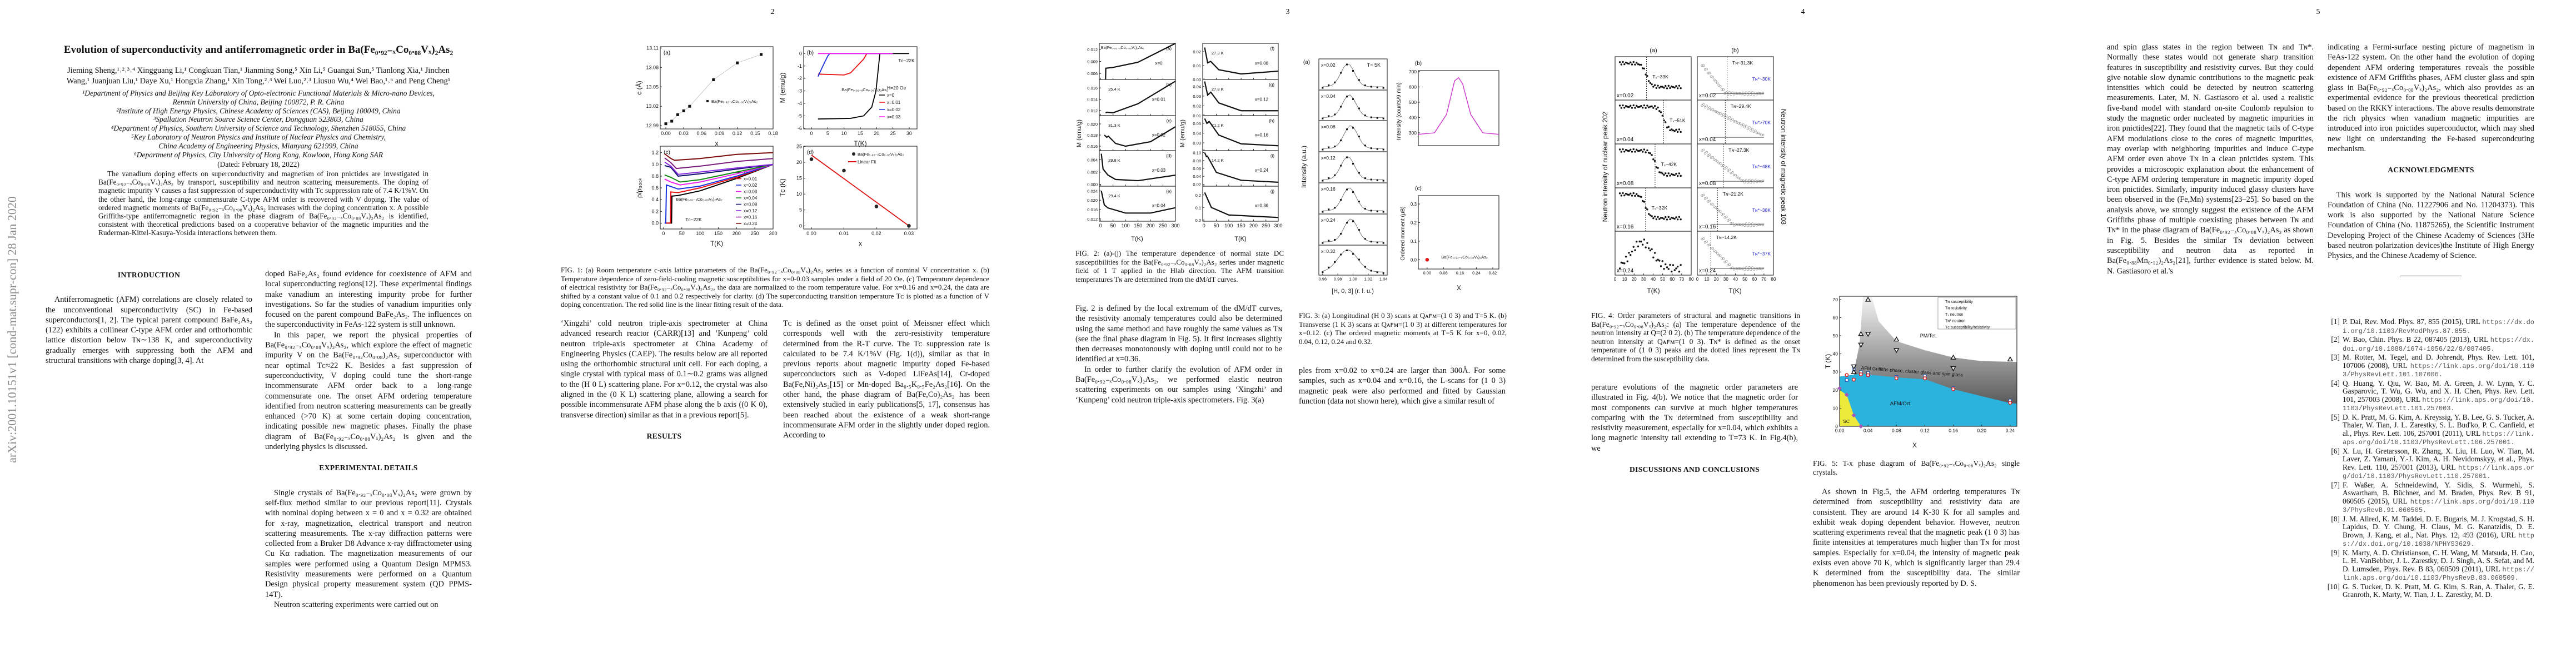  Describe the element at coordinates (2335, 357) in the screenshot. I see `reference-number: [3]` at that location.